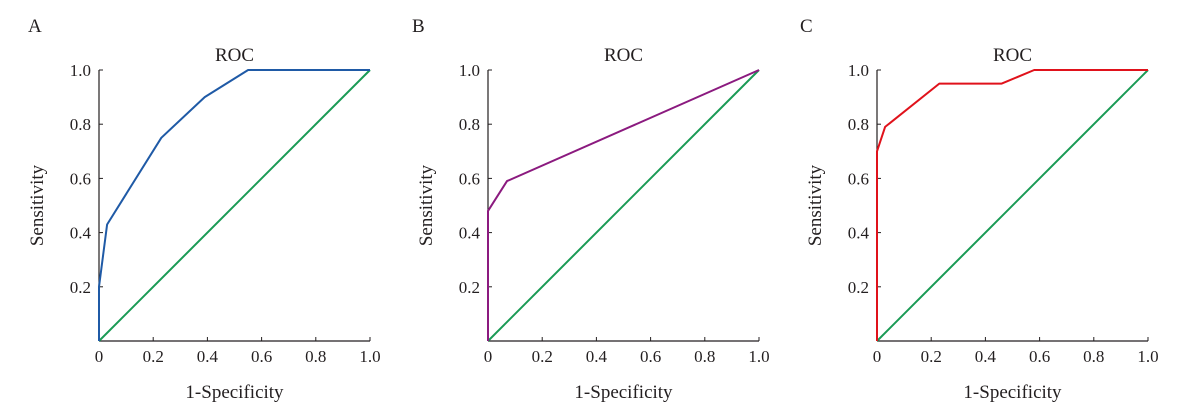  Describe the element at coordinates (806, 26) in the screenshot. I see `panel-letter: C` at that location.